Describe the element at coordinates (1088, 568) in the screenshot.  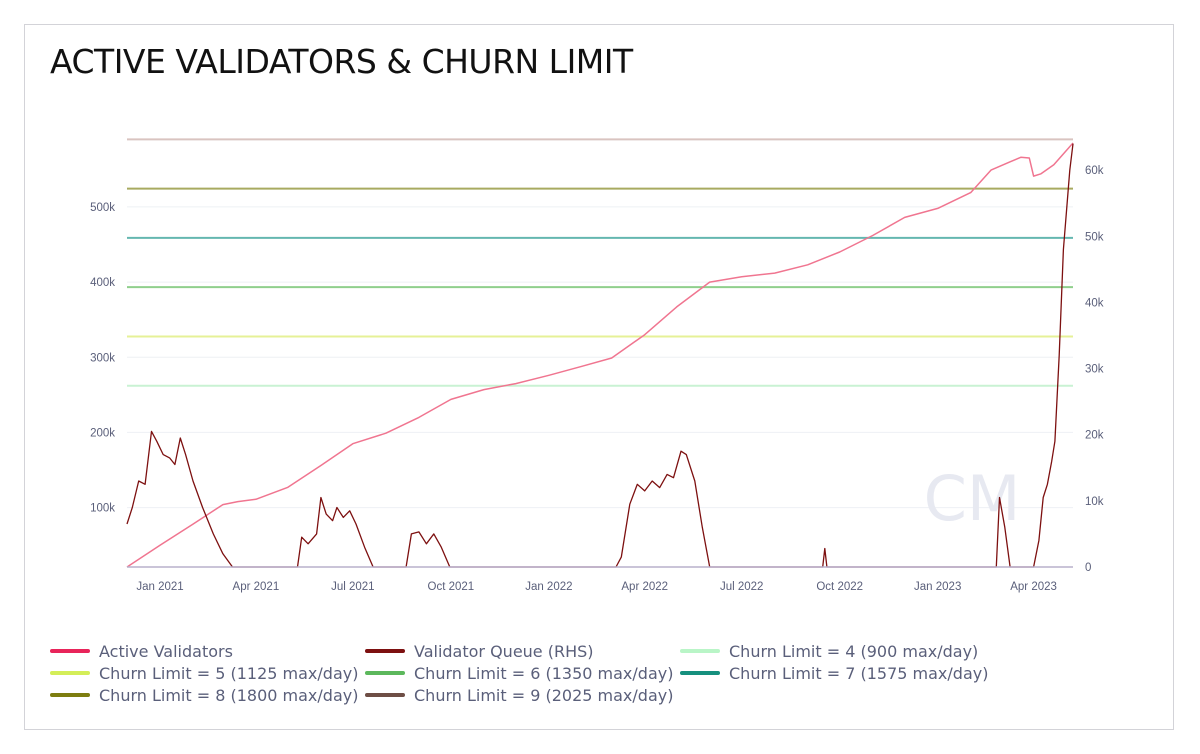
I see `y-right-tick-label: 0` at that location.